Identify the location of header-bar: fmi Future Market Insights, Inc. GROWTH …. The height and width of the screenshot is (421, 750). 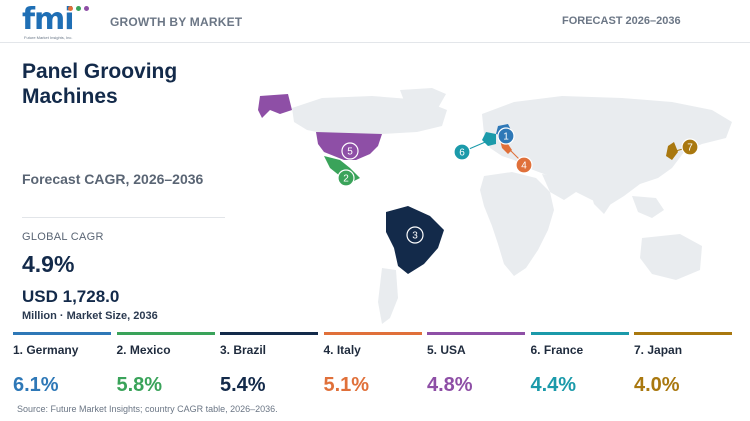
(375, 21).